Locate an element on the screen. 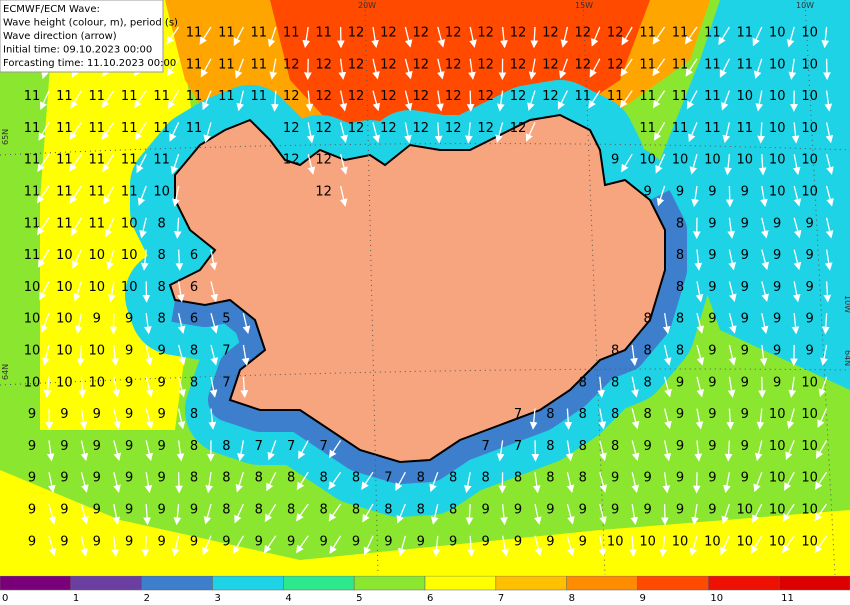 The height and width of the screenshot is (605, 850). grid-label: 65N is located at coordinates (5, 137).